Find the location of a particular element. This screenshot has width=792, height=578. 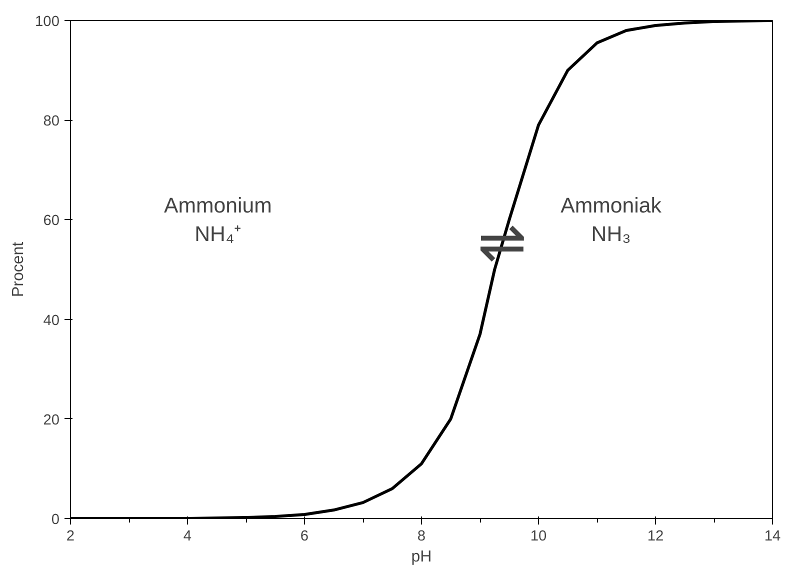

y-tick-label: 20 is located at coordinates (51, 420).